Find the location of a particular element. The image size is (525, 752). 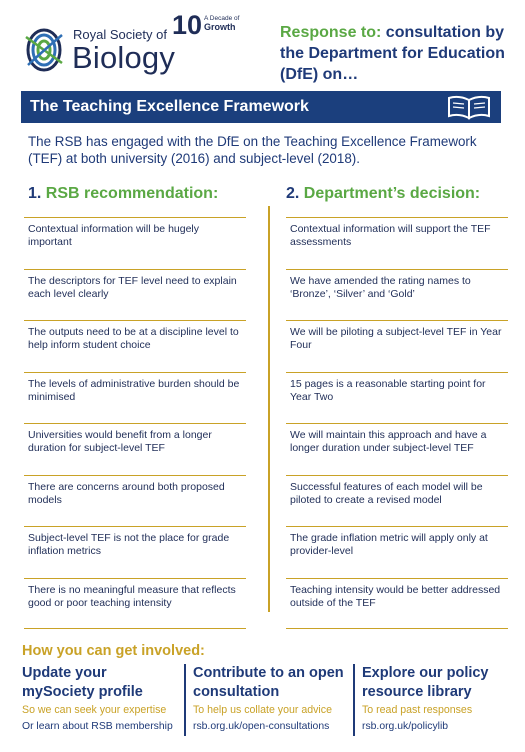

rsb-logo-mark is located at coordinates (44, 50).